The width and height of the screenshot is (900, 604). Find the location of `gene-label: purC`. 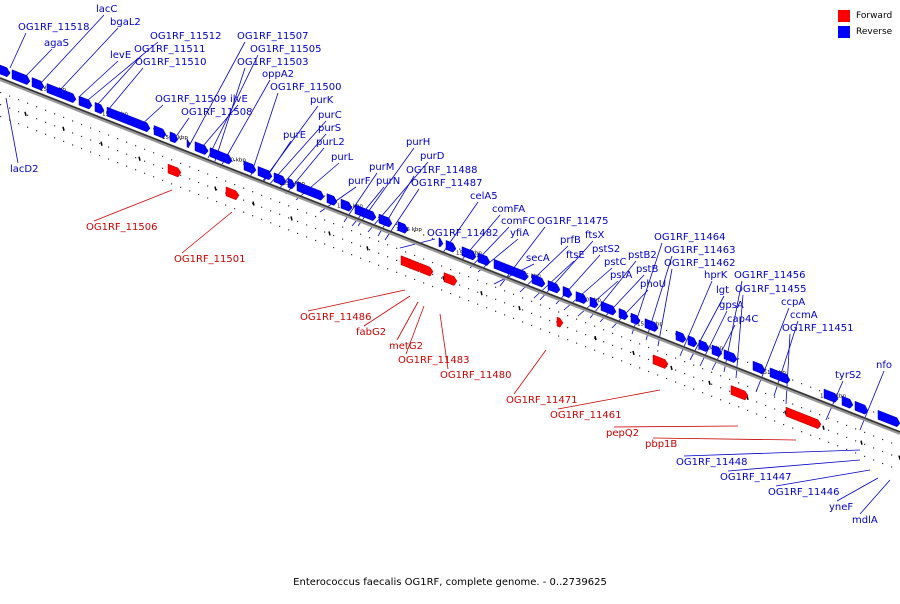

gene-label: purC is located at coordinates (330, 115).